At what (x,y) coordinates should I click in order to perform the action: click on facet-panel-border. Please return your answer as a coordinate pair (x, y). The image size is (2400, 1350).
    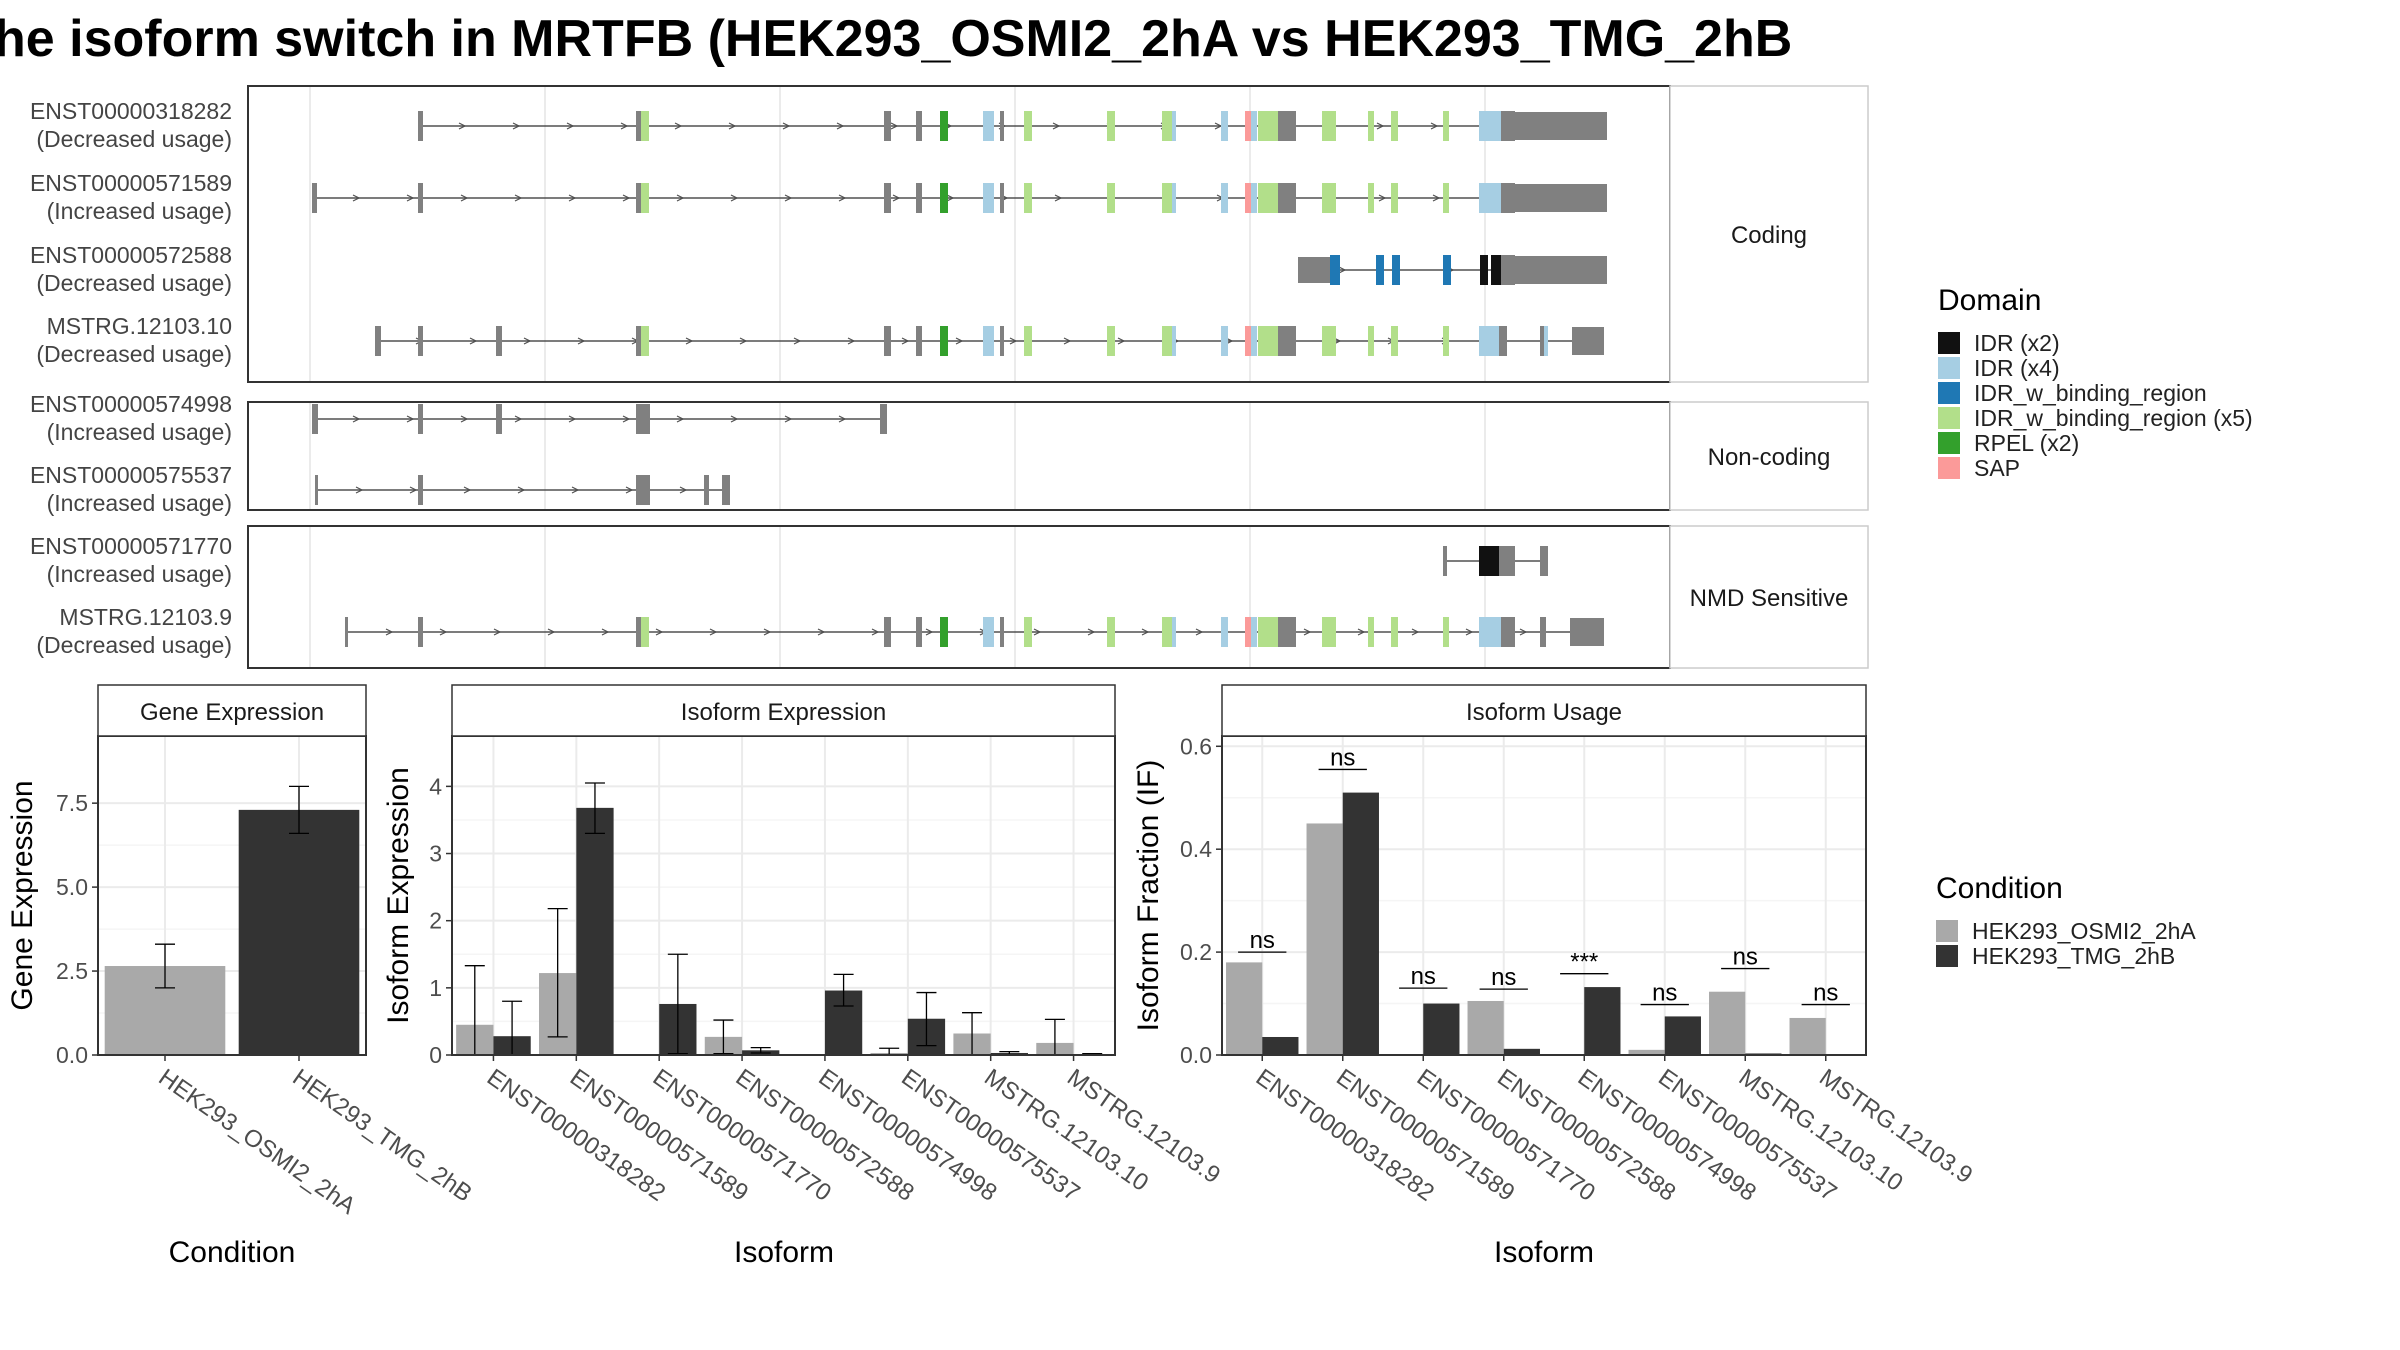
    Looking at the image, I should click on (959, 456).